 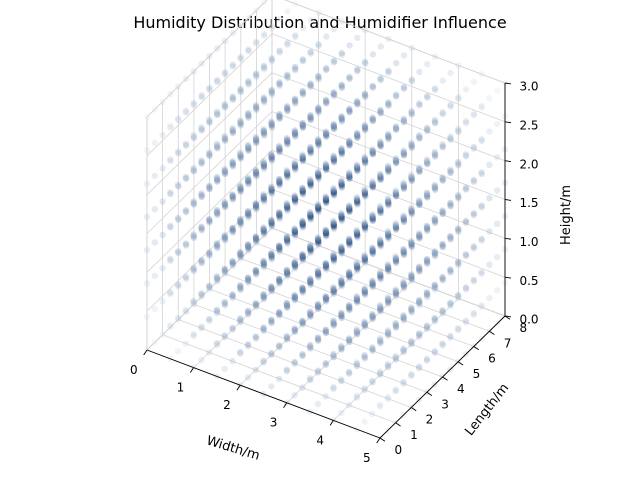 I want to click on gridline-z-left, so click(x=209, y=289).